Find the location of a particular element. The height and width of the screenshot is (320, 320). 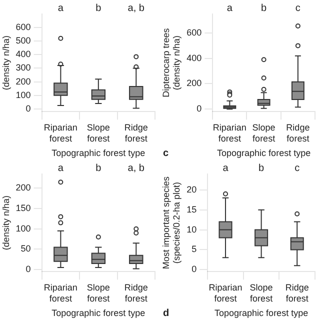

y-tick-label: 10 is located at coordinates (191, 229).